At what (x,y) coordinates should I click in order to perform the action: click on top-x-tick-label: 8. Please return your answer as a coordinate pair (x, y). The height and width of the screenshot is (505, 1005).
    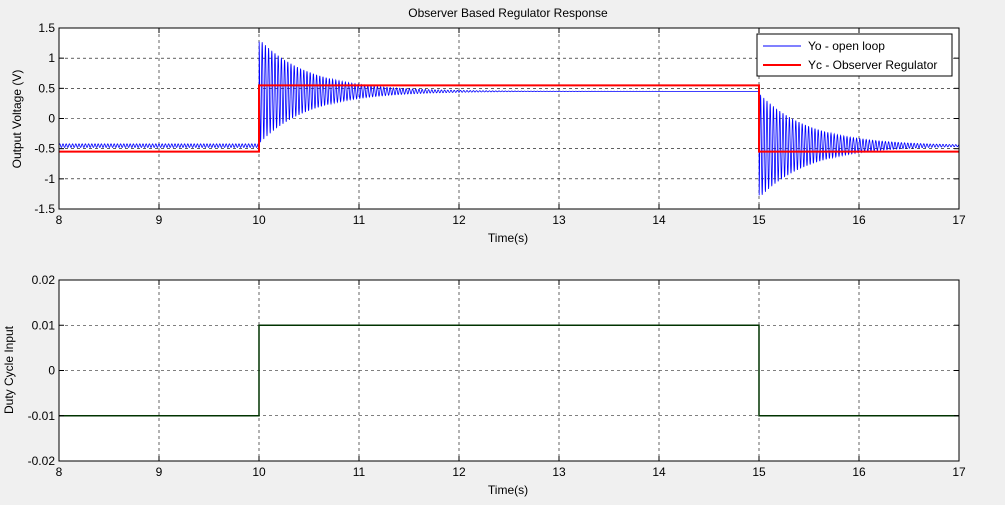
    Looking at the image, I should click on (59, 220).